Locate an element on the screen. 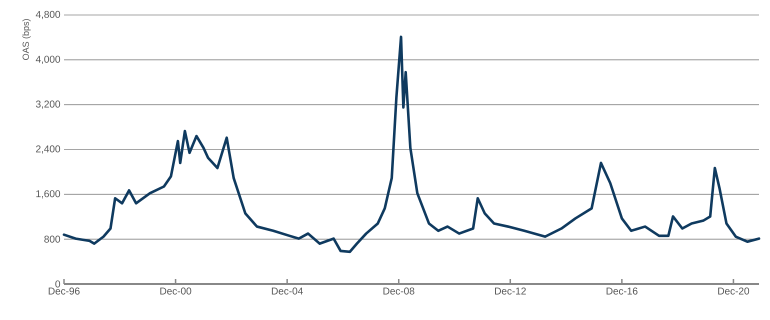 The width and height of the screenshot is (770, 320). x-tick-label: Dec-16 is located at coordinates (622, 291).